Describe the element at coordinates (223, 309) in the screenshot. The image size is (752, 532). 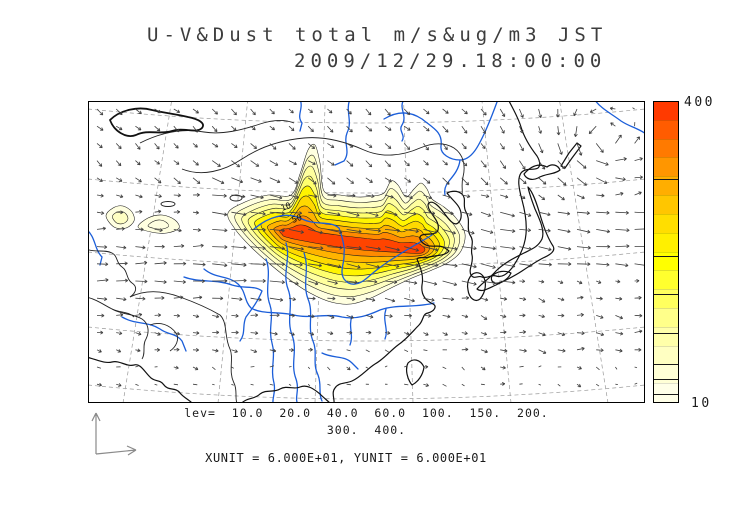
I see `river-brahmaputra` at that location.